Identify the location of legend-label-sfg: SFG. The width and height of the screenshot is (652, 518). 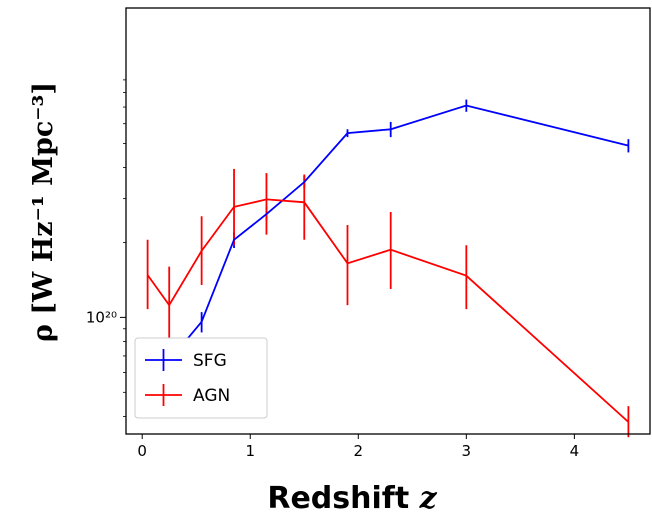
(210, 361).